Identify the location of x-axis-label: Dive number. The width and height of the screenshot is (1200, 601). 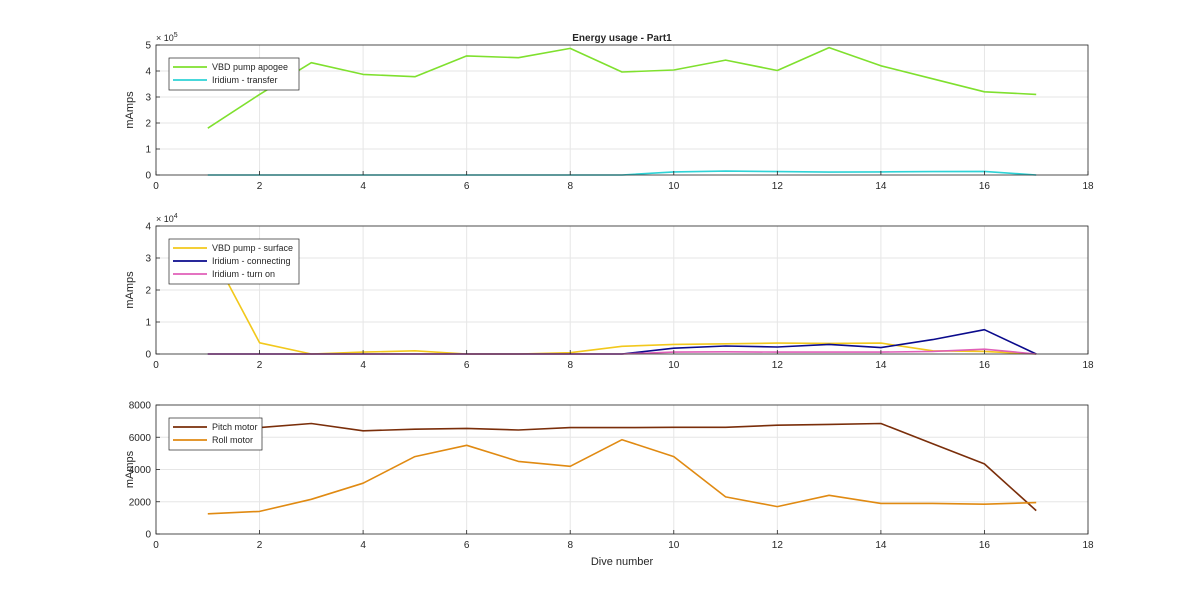
(622, 562).